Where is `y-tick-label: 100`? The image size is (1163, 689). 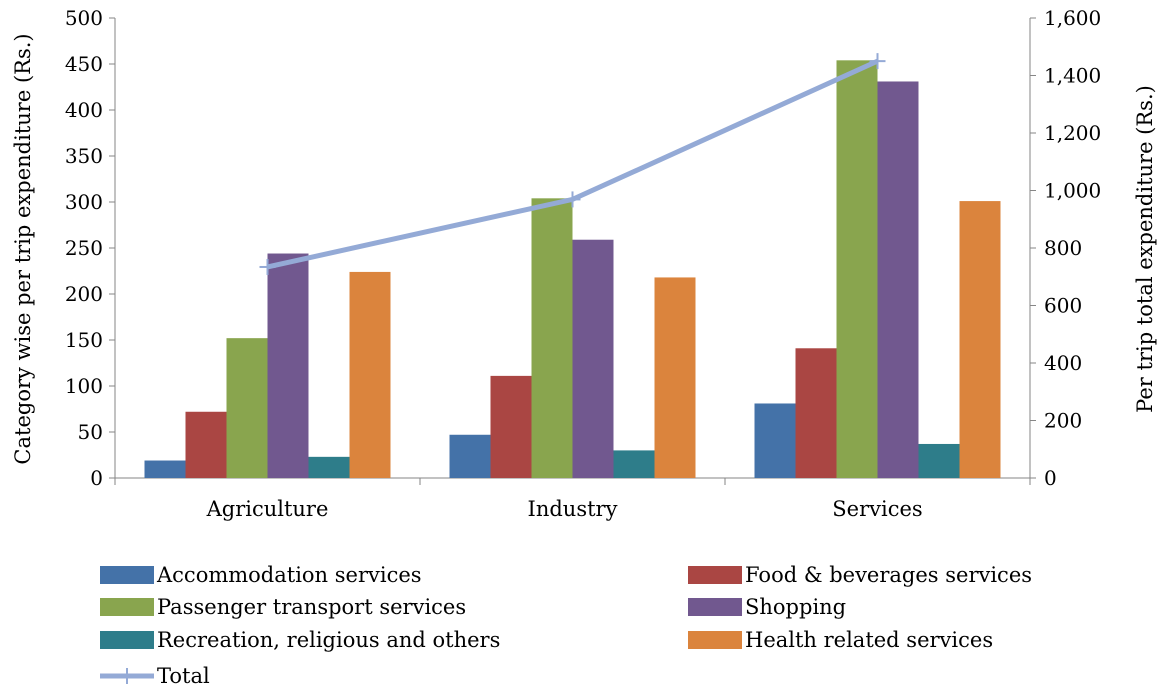 y-tick-label: 100 is located at coordinates (84, 386).